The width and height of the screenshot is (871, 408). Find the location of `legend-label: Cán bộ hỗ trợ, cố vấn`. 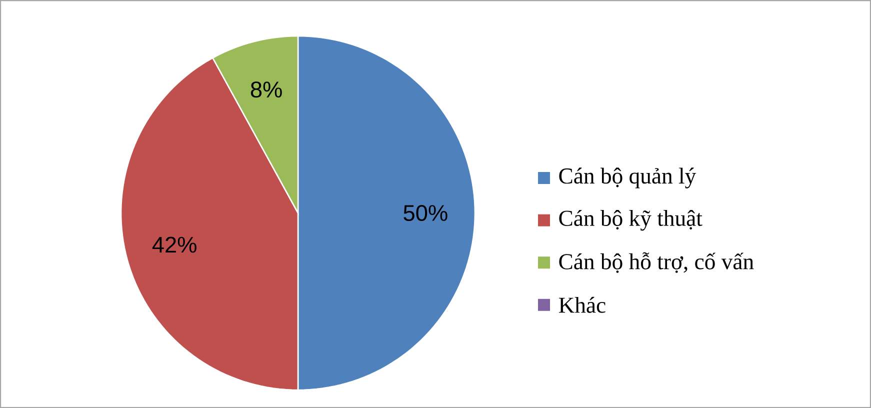

legend-label: Cán bộ hỗ trợ, cố vấn is located at coordinates (656, 262).